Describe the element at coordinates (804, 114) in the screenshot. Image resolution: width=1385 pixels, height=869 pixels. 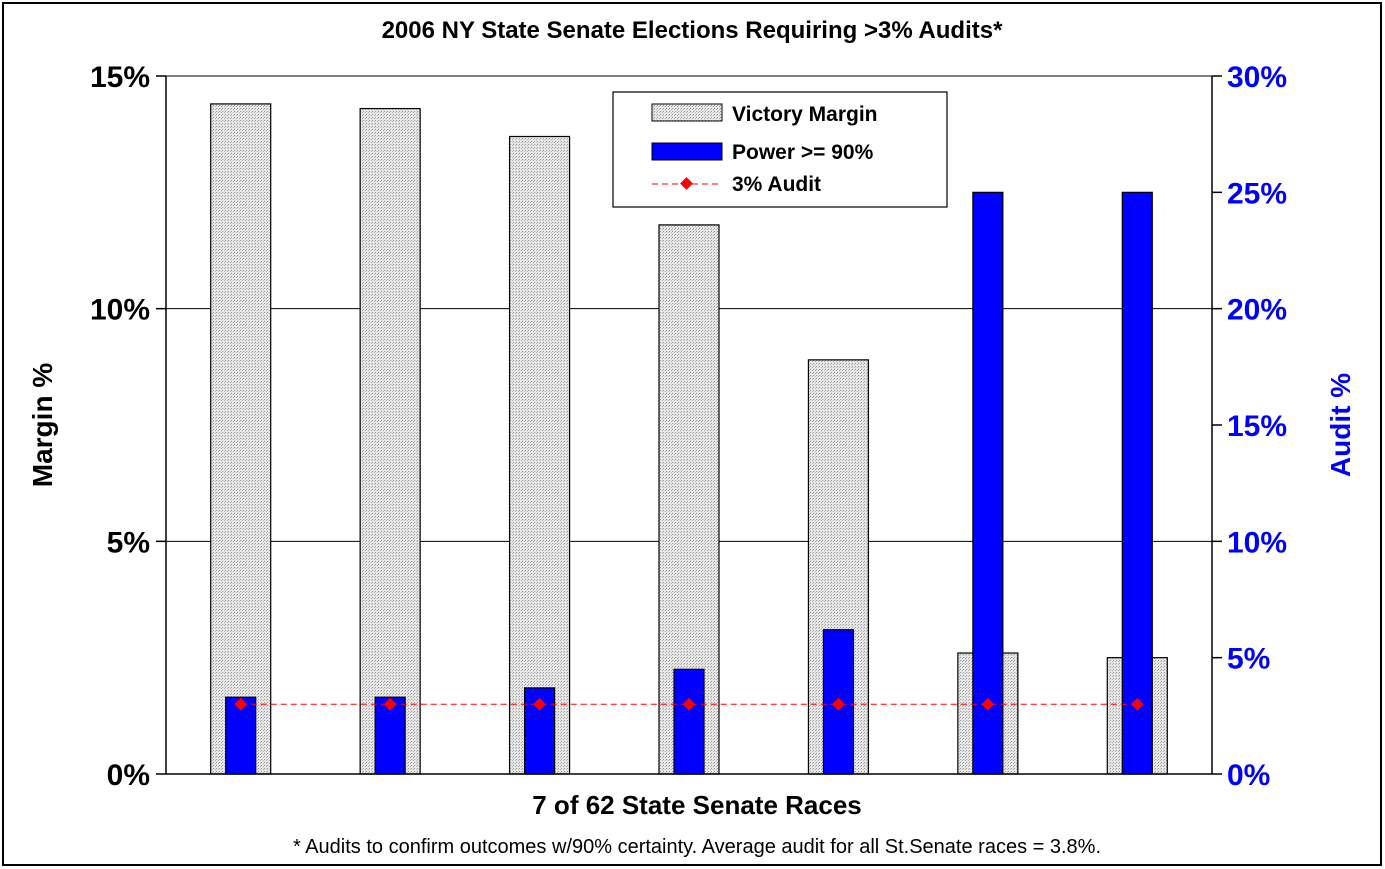
I see `legend-label-victory-margin: Victory Margin` at that location.